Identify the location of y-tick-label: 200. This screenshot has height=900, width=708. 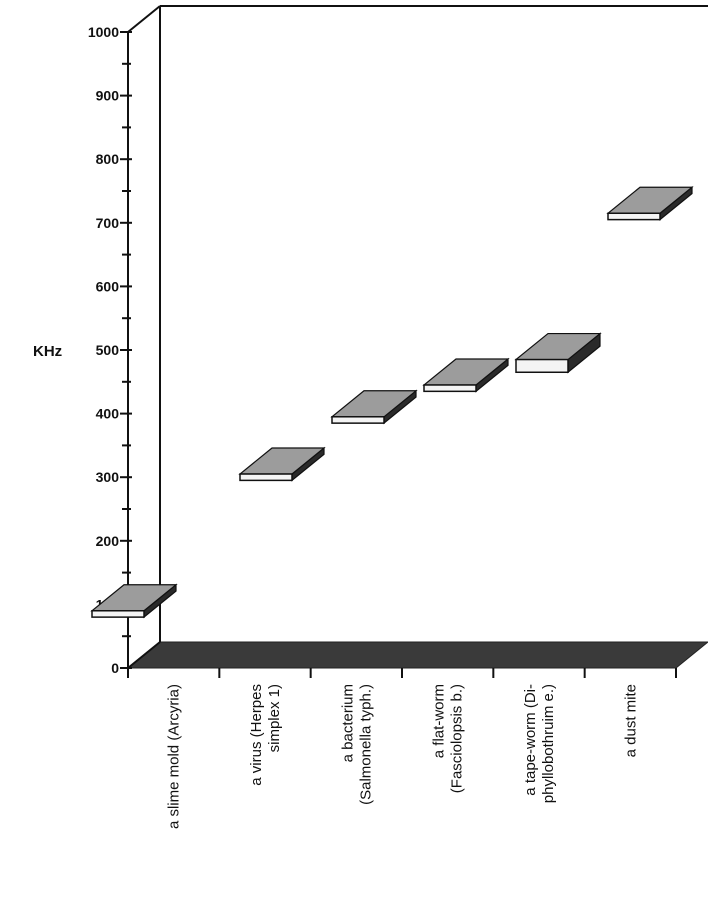
(108, 541).